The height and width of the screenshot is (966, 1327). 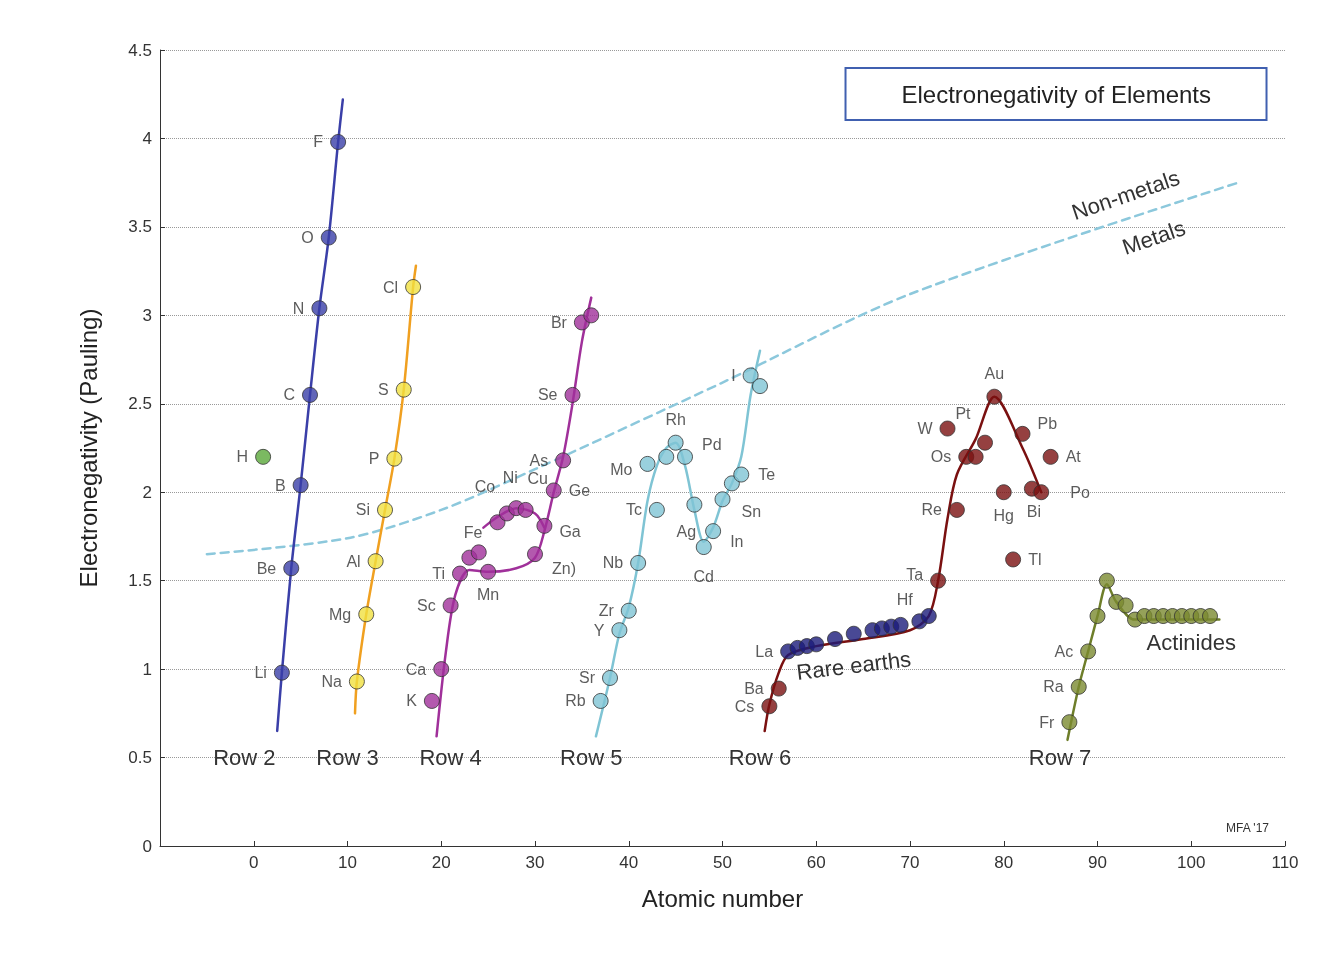 What do you see at coordinates (244, 758) in the screenshot?
I see `annotation: Row 2` at bounding box center [244, 758].